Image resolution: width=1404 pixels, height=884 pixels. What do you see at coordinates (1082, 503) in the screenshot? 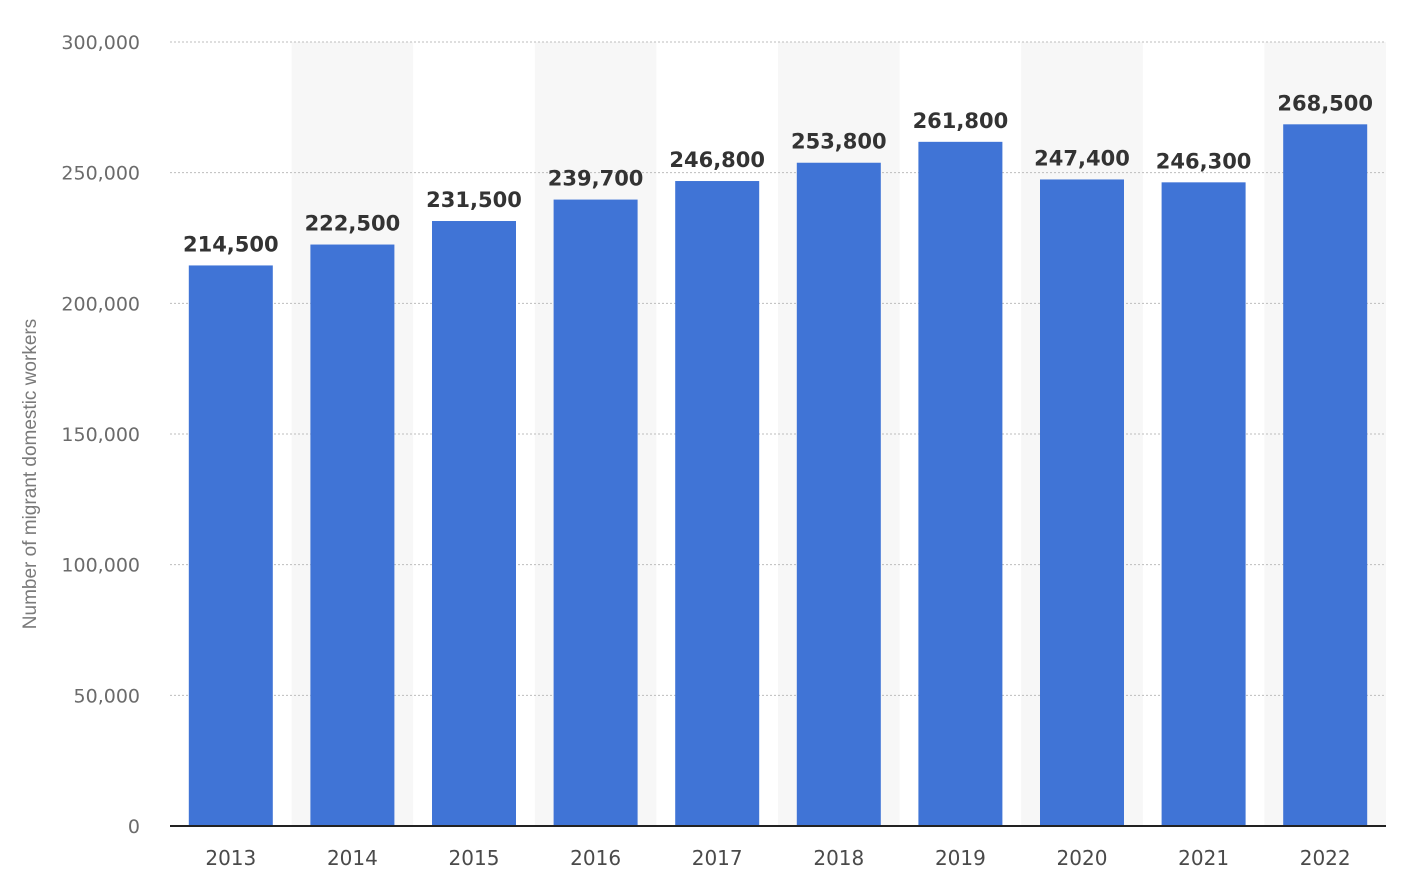
I see `bar-2020` at bounding box center [1082, 503].